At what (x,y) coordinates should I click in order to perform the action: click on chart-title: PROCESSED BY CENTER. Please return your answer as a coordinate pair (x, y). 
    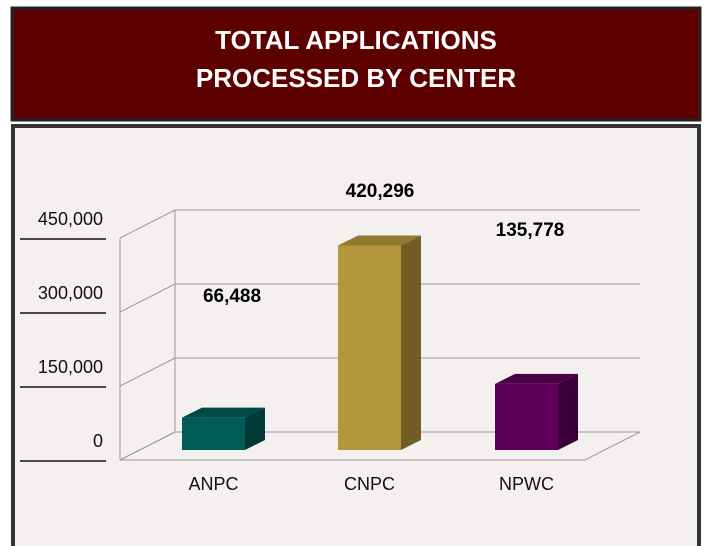
    Looking at the image, I should click on (356, 78).